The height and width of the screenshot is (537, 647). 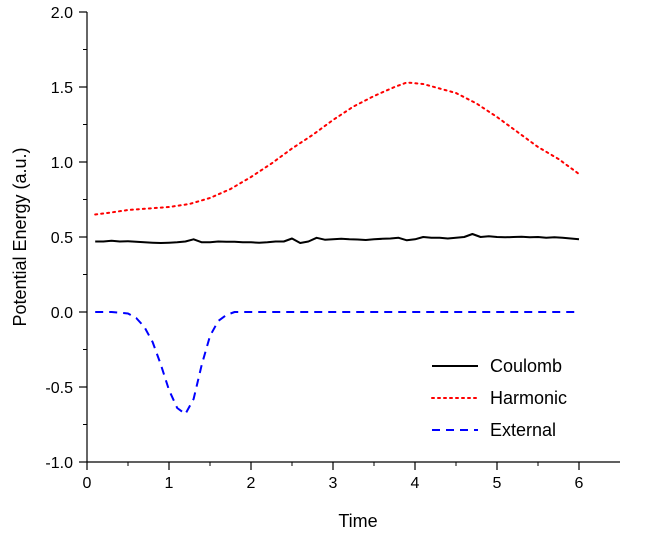 I want to click on legend: Coulomb Harmonic External, so click(x=499, y=398).